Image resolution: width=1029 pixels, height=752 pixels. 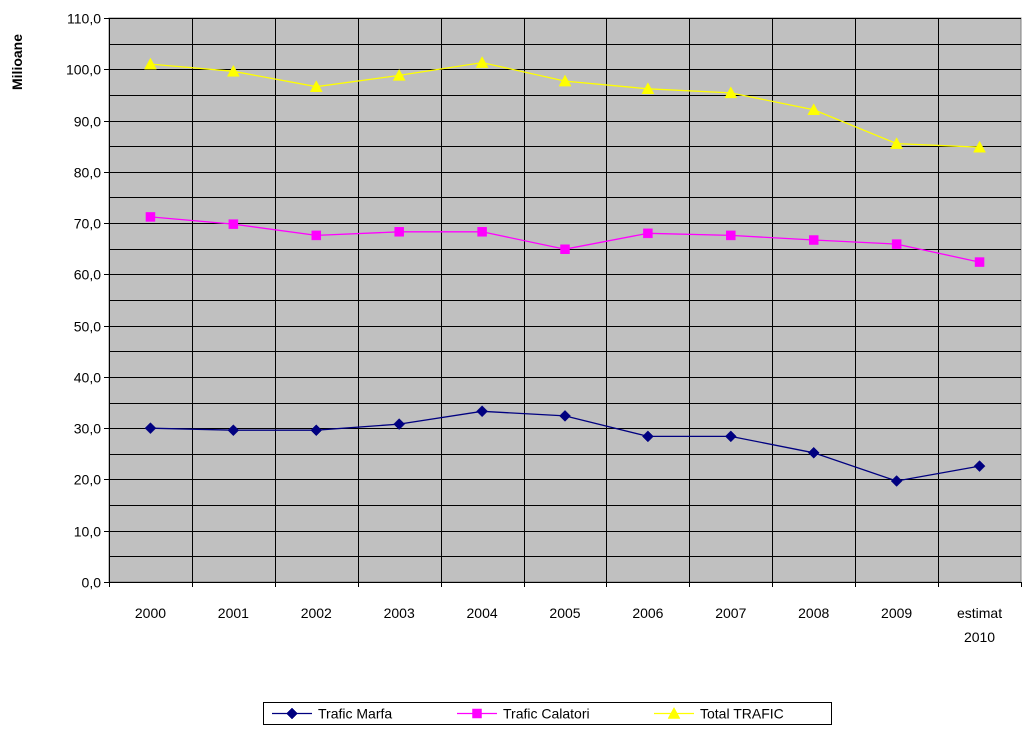 What do you see at coordinates (87, 327) in the screenshot?
I see `y-tick-label: 50,0` at bounding box center [87, 327].